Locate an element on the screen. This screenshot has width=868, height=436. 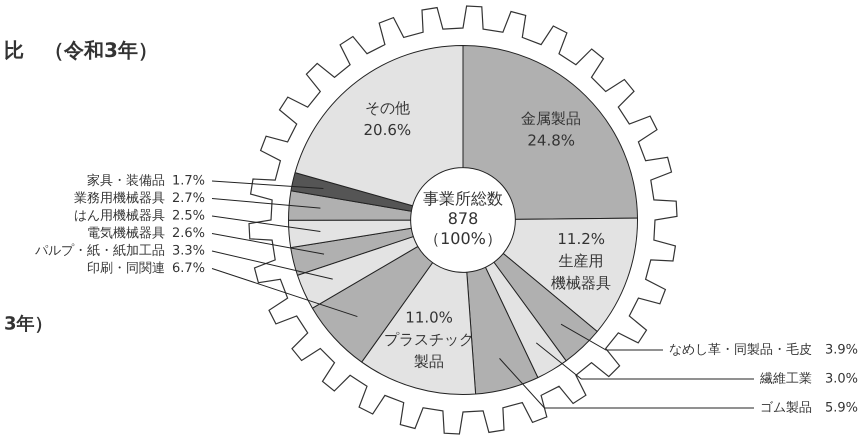
data-label: 5.9% is located at coordinates (841, 408).